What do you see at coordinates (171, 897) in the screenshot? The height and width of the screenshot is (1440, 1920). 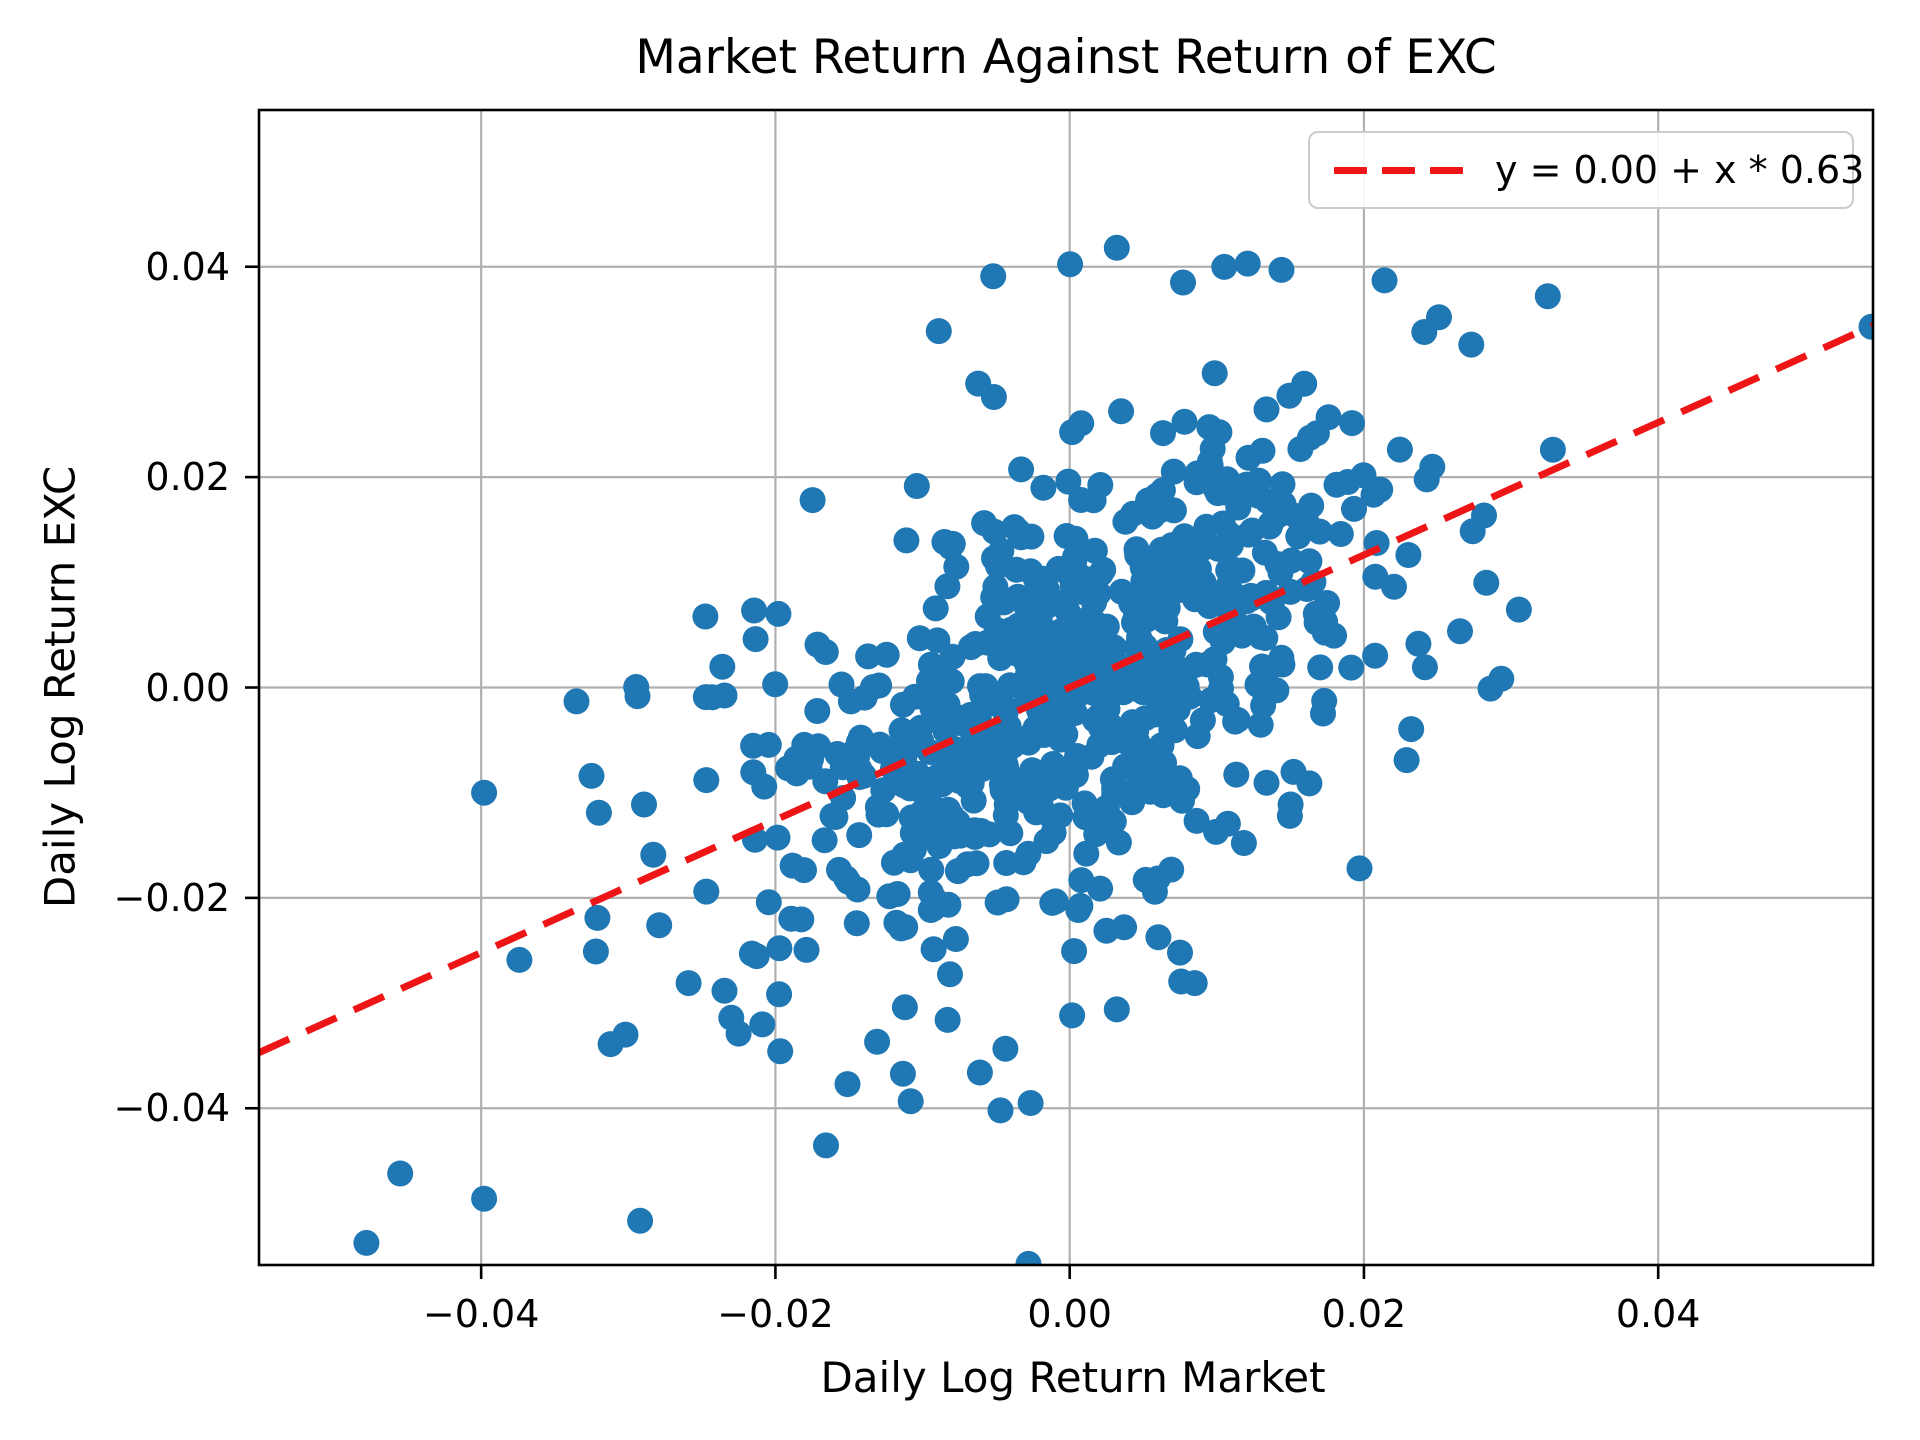 I see `y-tick-label: −0.02` at bounding box center [171, 897].